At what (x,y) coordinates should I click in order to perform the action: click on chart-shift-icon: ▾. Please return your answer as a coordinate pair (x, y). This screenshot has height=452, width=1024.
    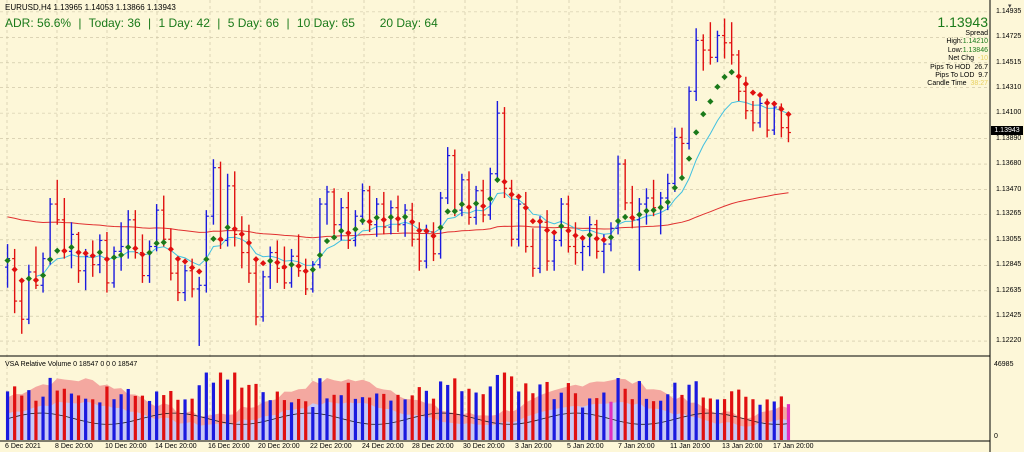
    Looking at the image, I should click on (1010, 6).